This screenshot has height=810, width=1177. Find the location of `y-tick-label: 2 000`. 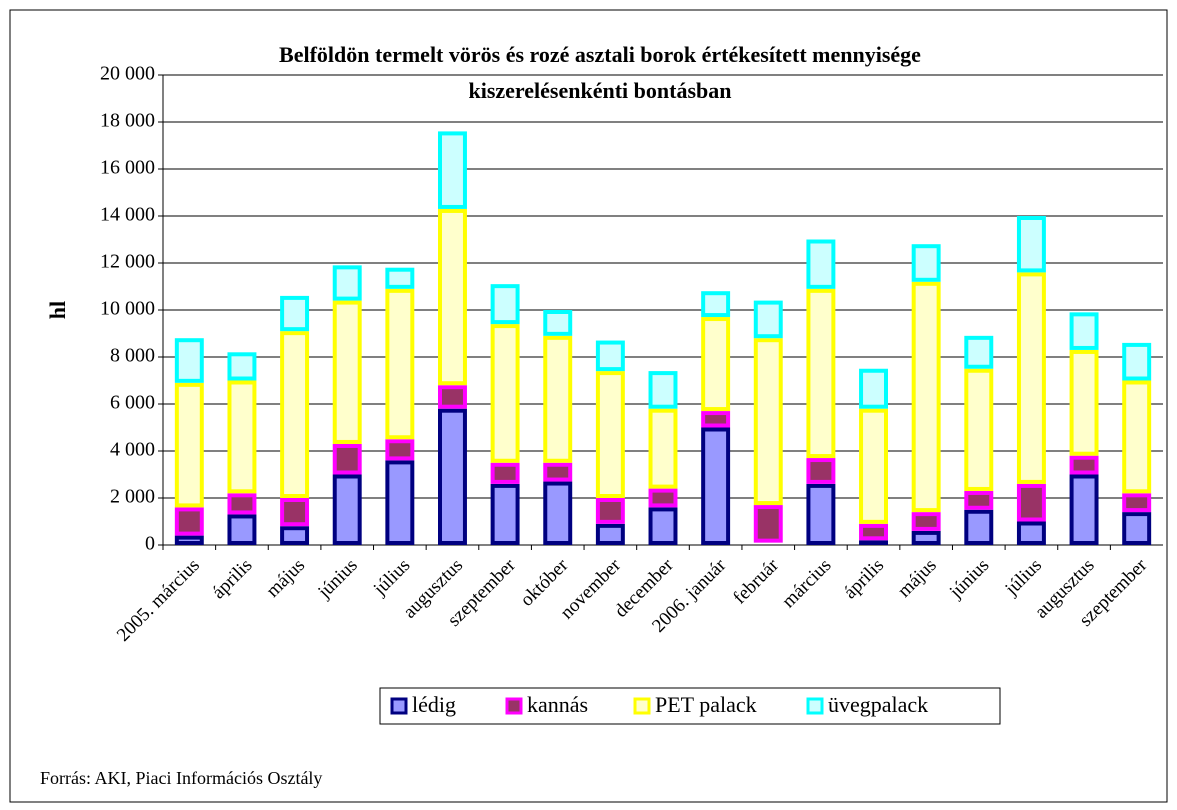

y-tick-label: 2 000 is located at coordinates (132, 497).